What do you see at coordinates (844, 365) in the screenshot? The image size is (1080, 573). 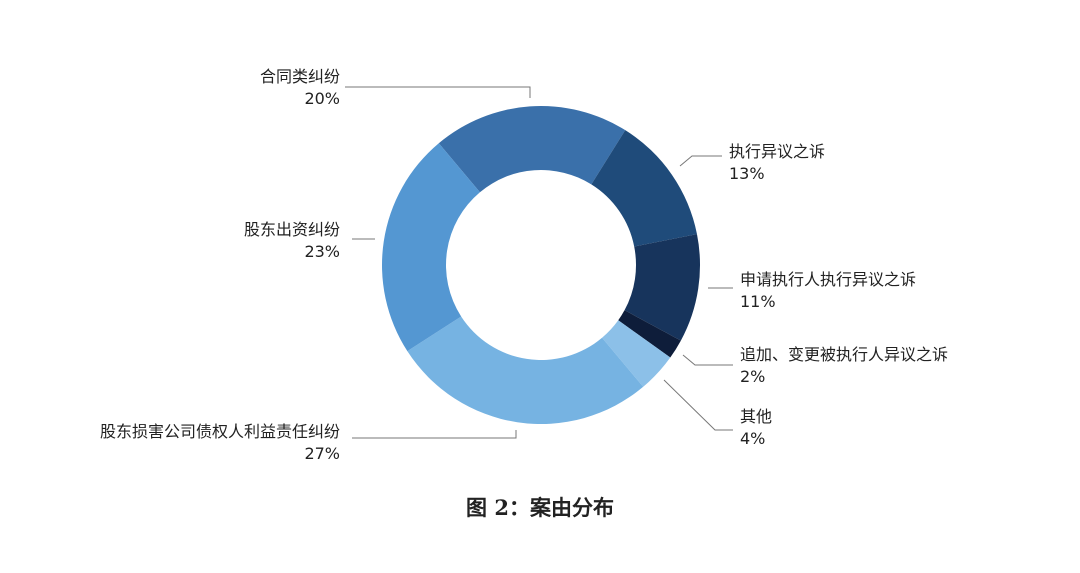 I see `label-add-change: 追加、变更被执行人异议之诉 2%` at bounding box center [844, 365].